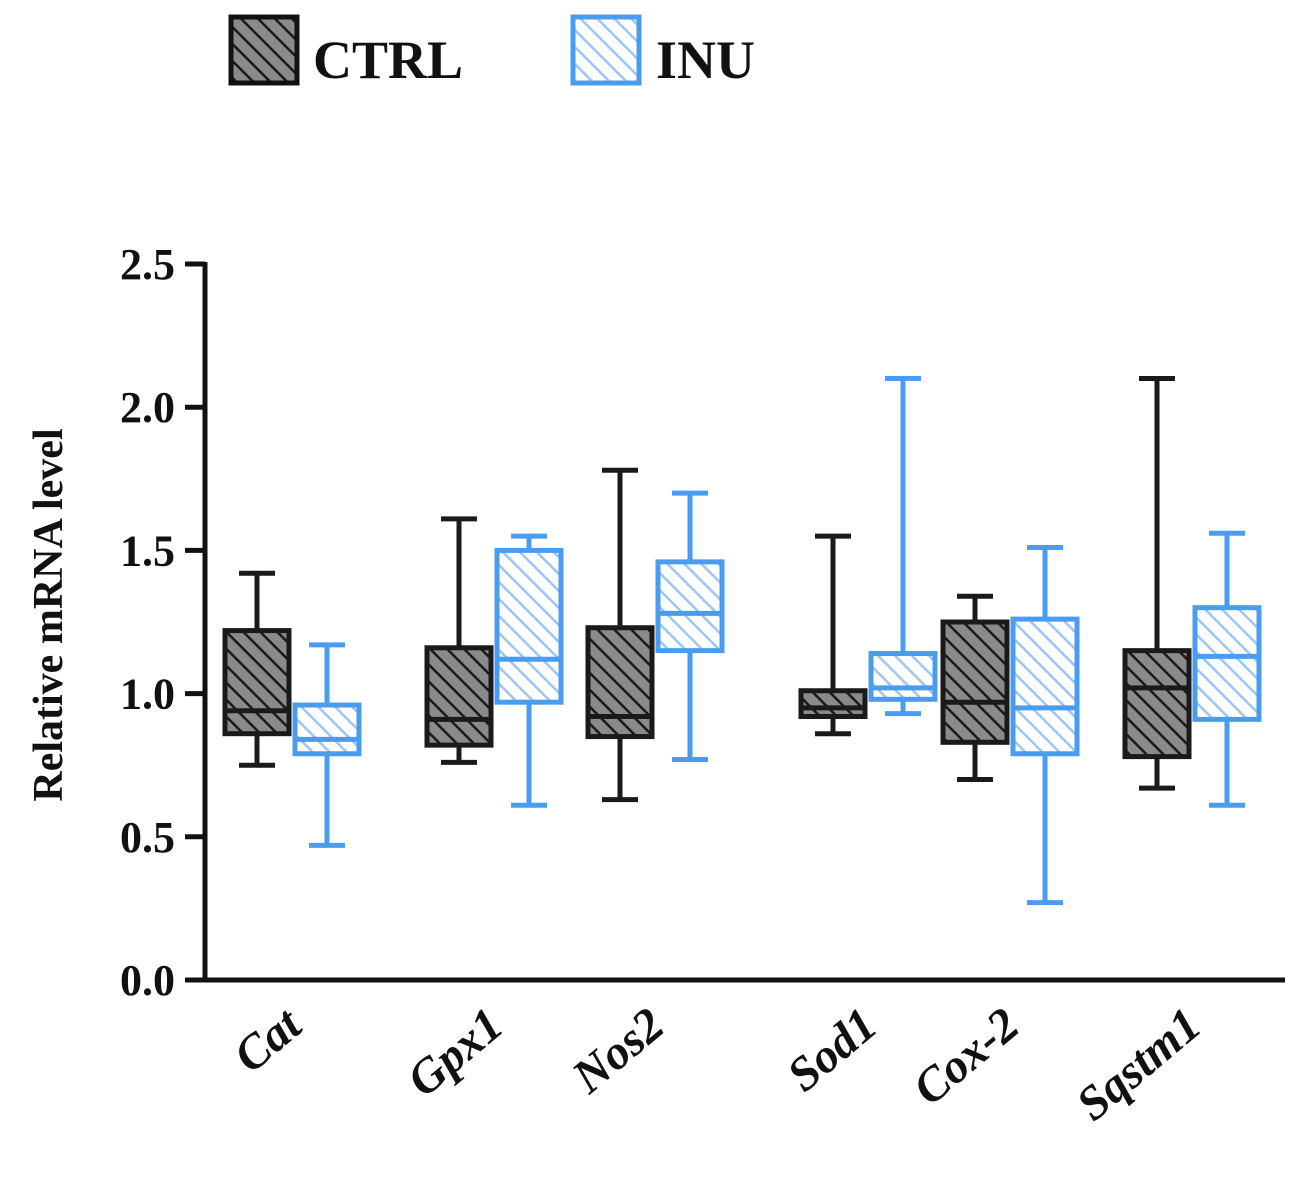  What do you see at coordinates (147, 264) in the screenshot?
I see `y-tick-label: 2.5` at bounding box center [147, 264].